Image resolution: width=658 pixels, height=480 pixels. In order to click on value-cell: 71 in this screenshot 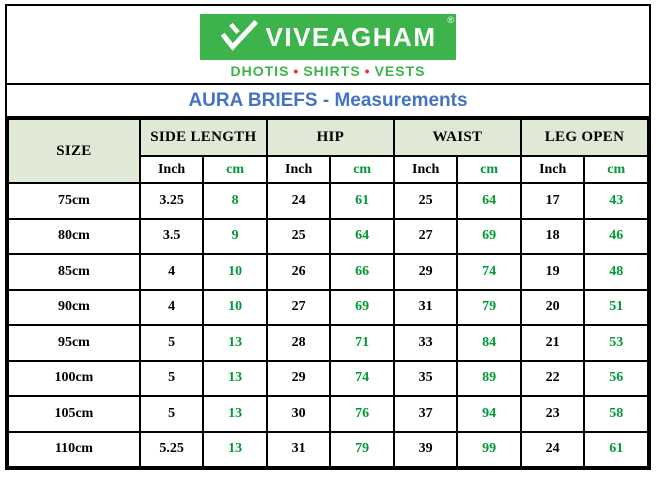, I will do `click(362, 343)`.